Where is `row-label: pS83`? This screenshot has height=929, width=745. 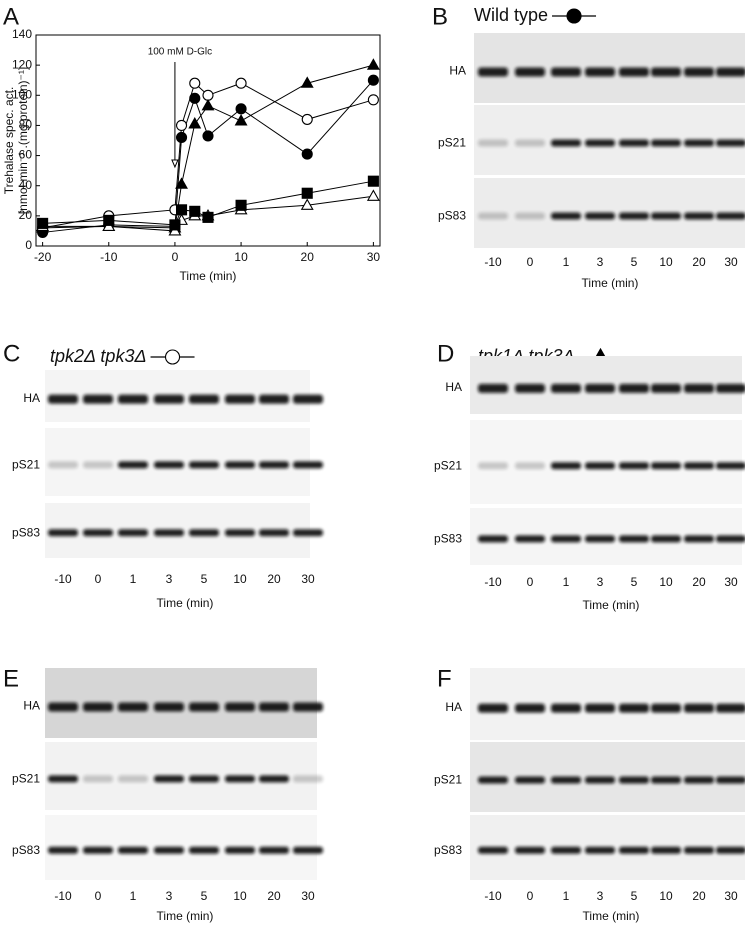 row-label: pS83 is located at coordinates (452, 216).